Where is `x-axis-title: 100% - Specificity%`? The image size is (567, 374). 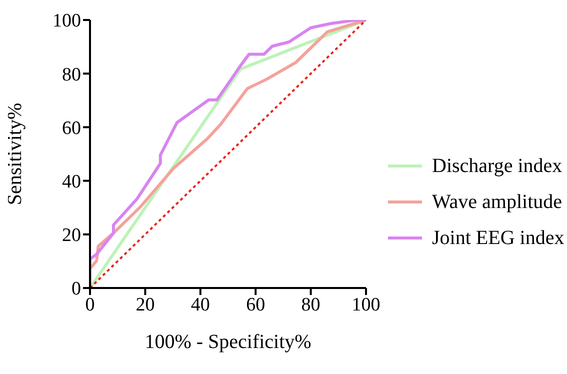
x-axis-title: 100% - Specificity% is located at coordinates (228, 342).